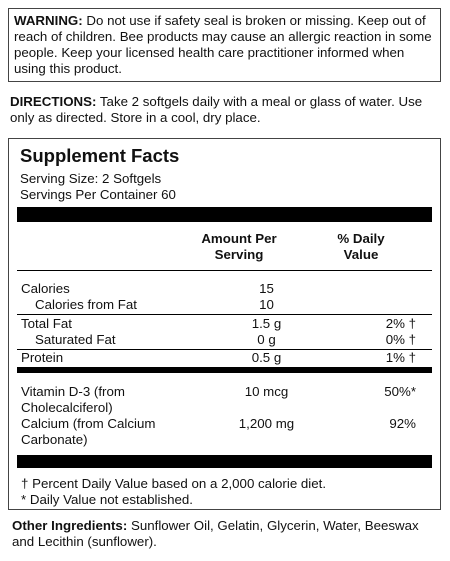 Image resolution: width=450 pixels, height=561 pixels. Describe the element at coordinates (400, 391) in the screenshot. I see `row-dv: 50%*` at that location.